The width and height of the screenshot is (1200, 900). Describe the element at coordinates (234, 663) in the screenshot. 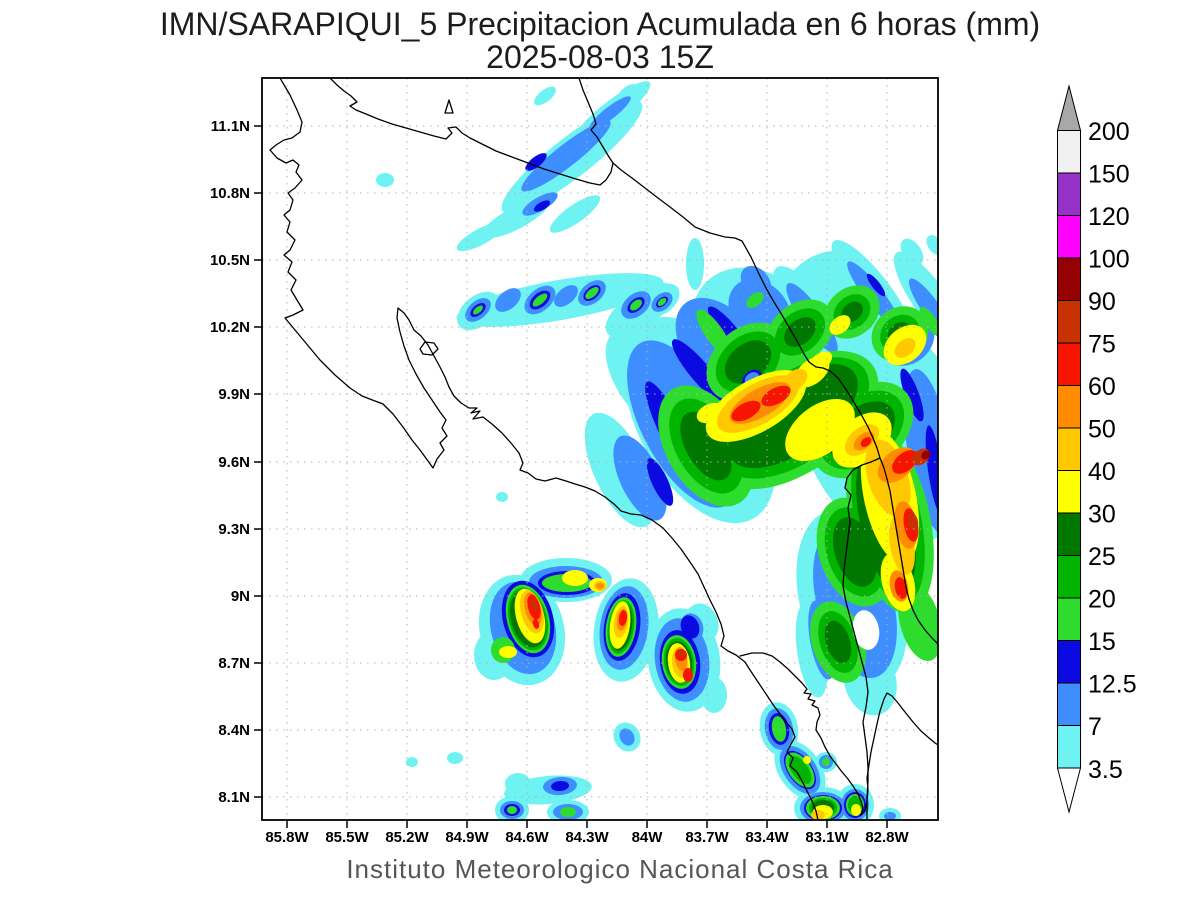

I see `lat-tick-label: 8.7N` at that location.